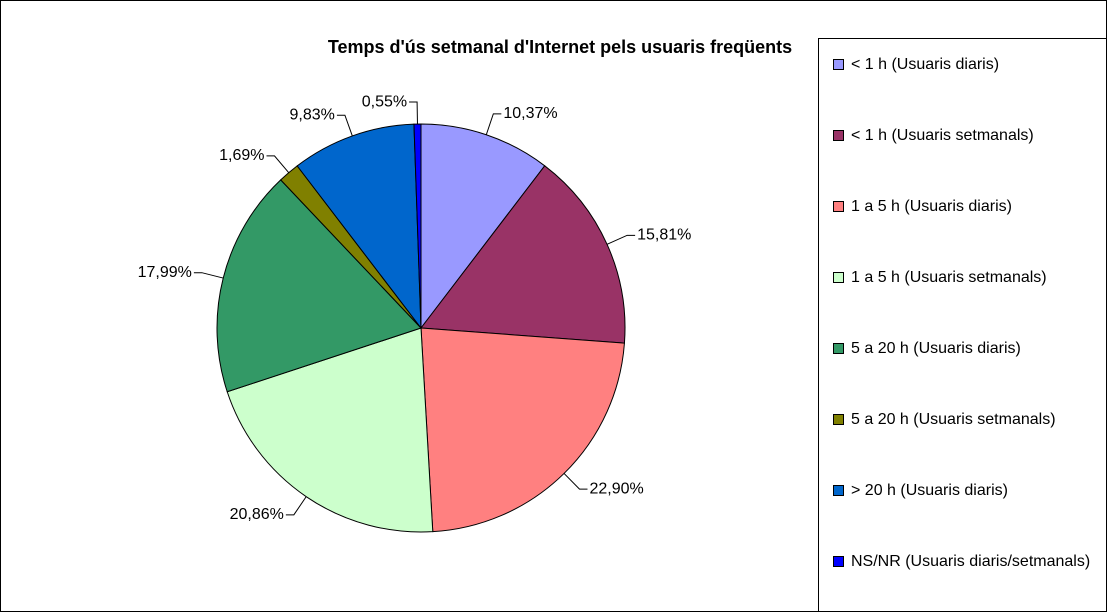 The width and height of the screenshot is (1107, 612). Describe the element at coordinates (664, 235) in the screenshot. I see `data-label: 15,81%` at that location.